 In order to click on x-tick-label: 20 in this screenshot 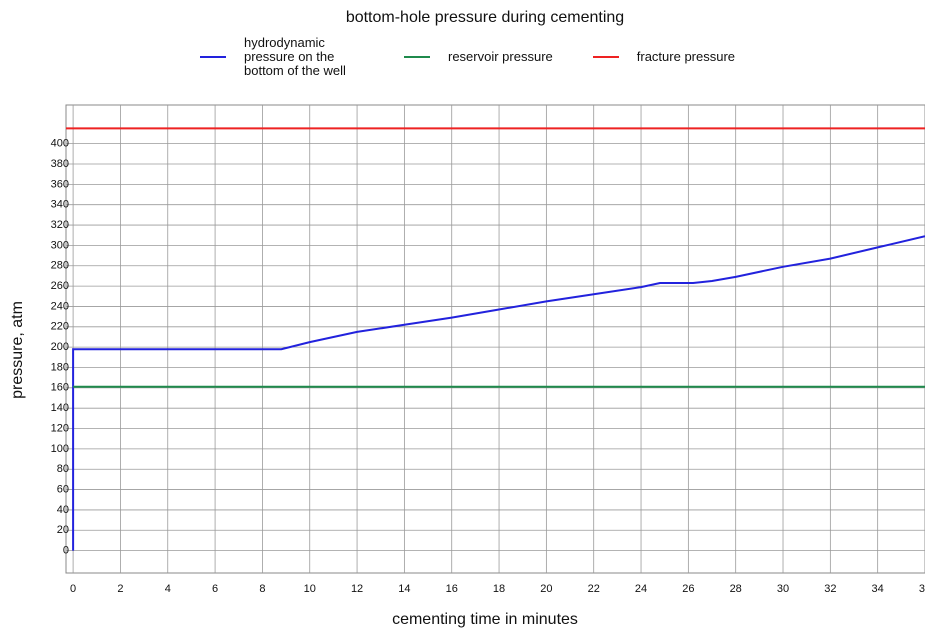, I will do `click(546, 589)`.